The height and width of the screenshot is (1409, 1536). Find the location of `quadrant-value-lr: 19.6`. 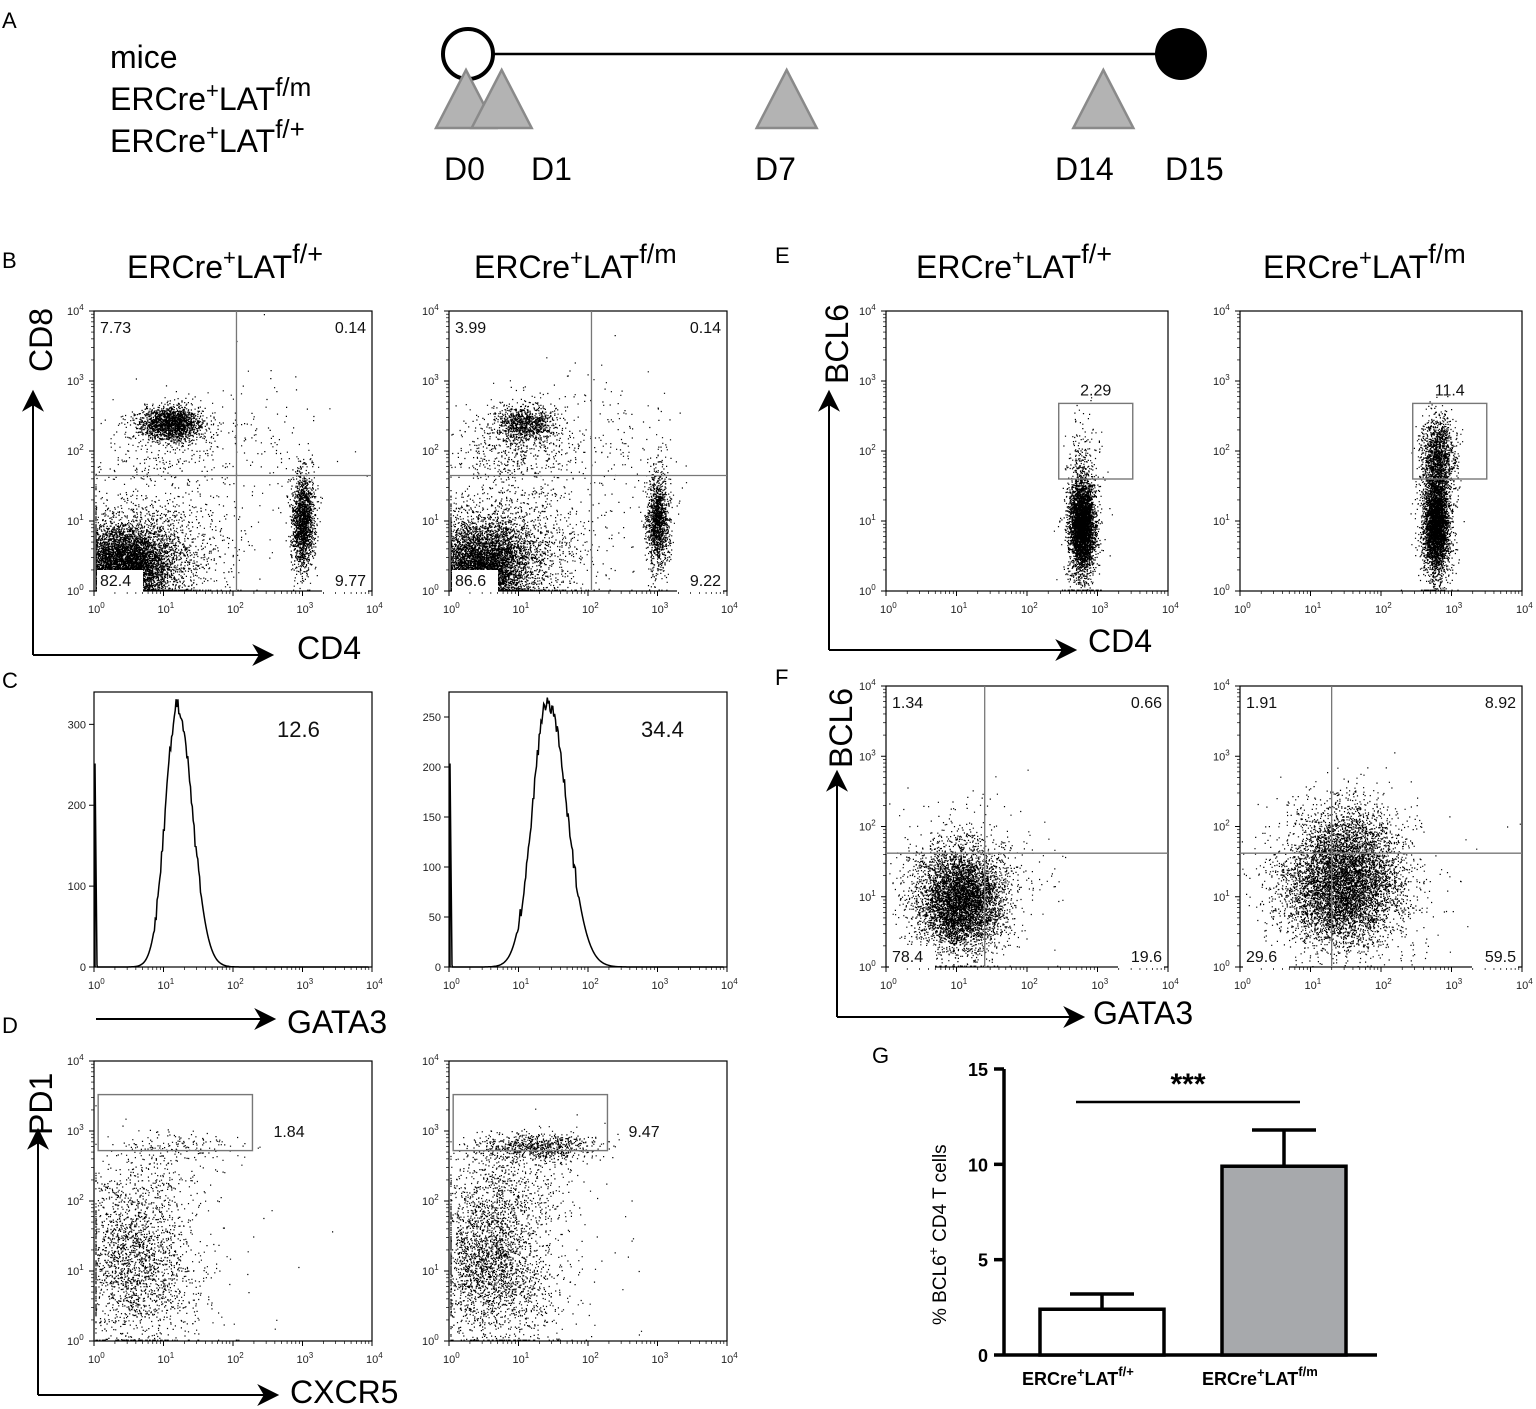

quadrant-value-lr: 19.6 is located at coordinates (1146, 957).